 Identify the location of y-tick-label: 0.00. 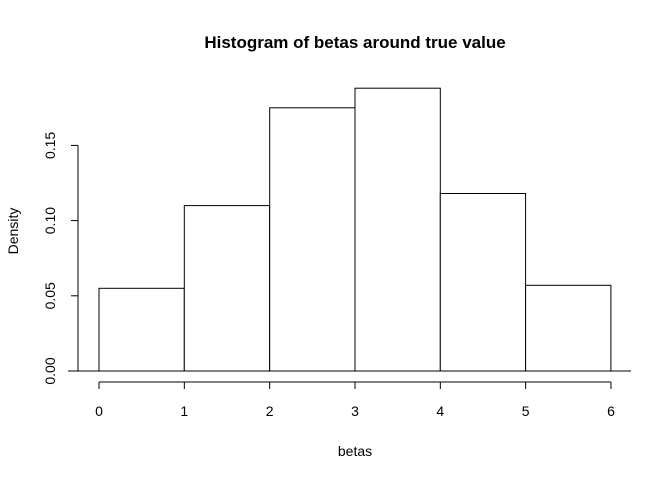
(50, 370).